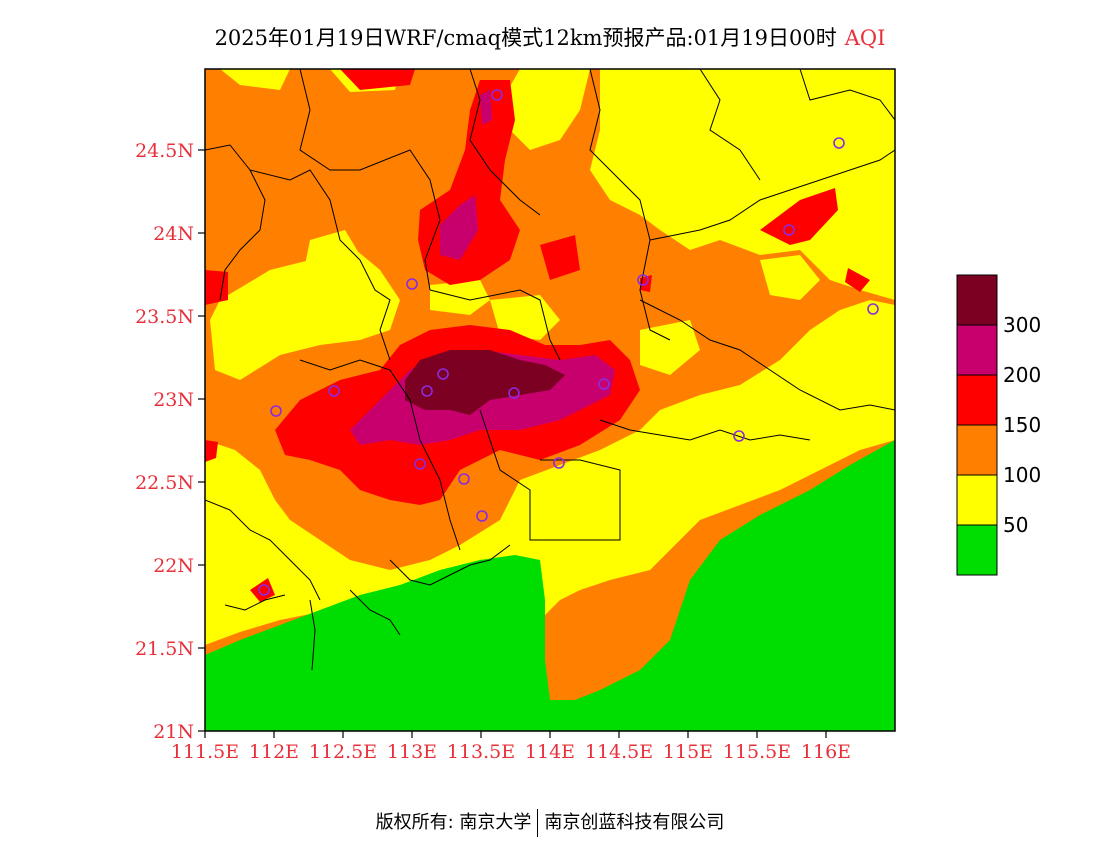  What do you see at coordinates (164, 649) in the screenshot?
I see `y-tick-label: 21.5N` at bounding box center [164, 649].